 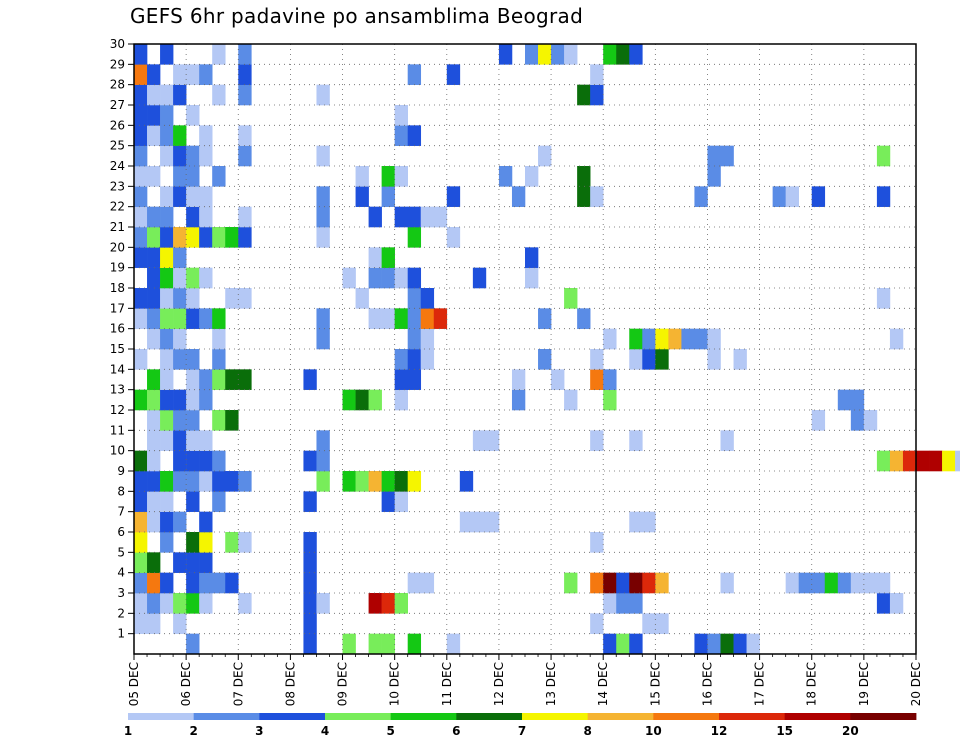 I want to click on y-tick-label: 2, so click(x=121, y=613).